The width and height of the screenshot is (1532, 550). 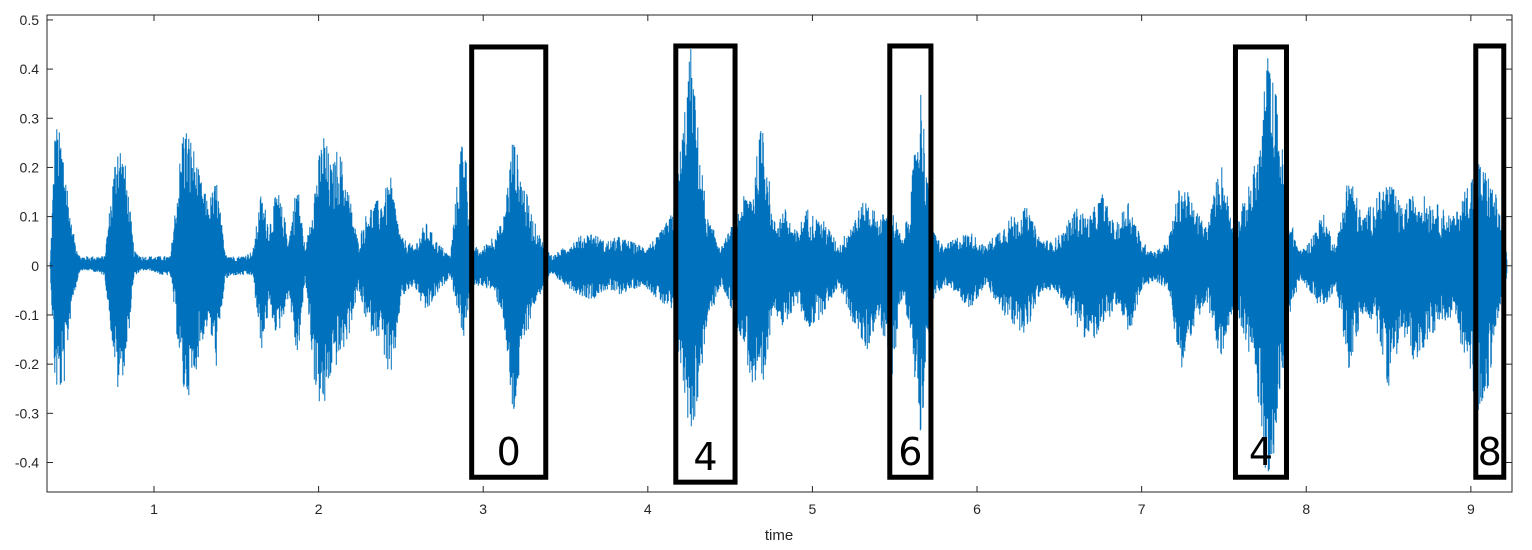 I want to click on x-tick-label: 5, so click(x=813, y=509).